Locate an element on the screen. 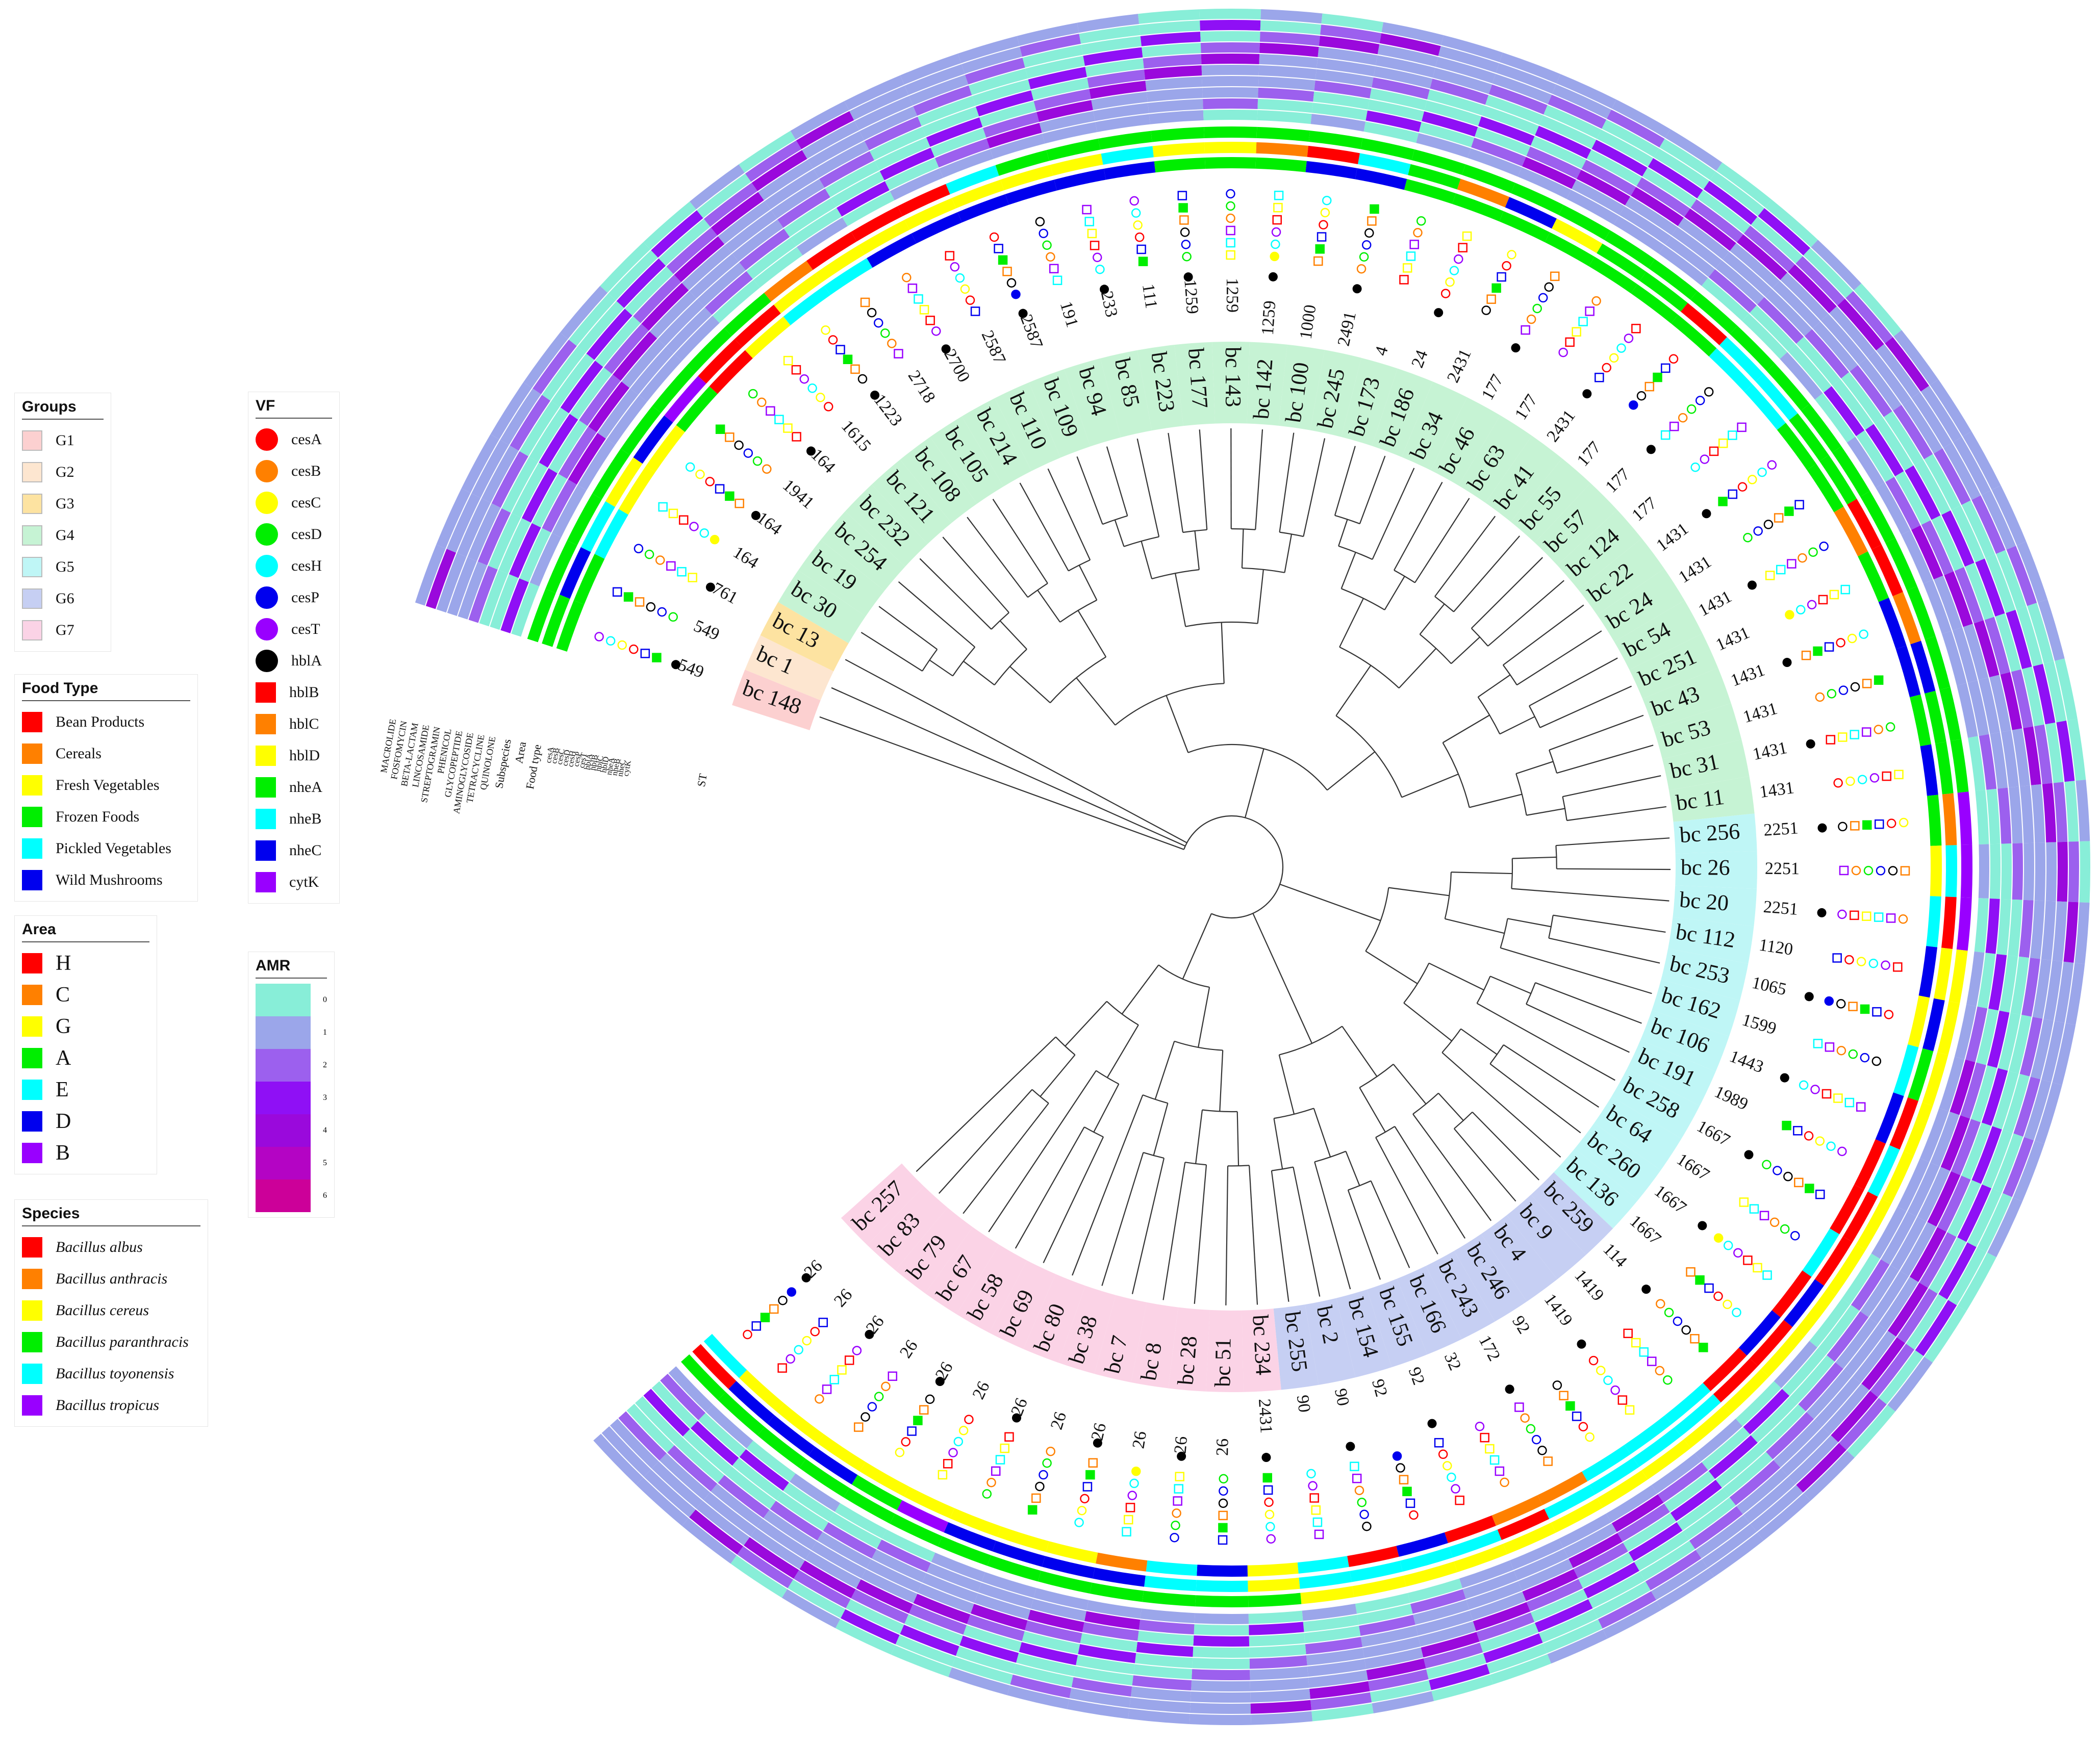 This screenshot has width=2100, height=1744. vf-legend-item: hblB is located at coordinates (294, 692).